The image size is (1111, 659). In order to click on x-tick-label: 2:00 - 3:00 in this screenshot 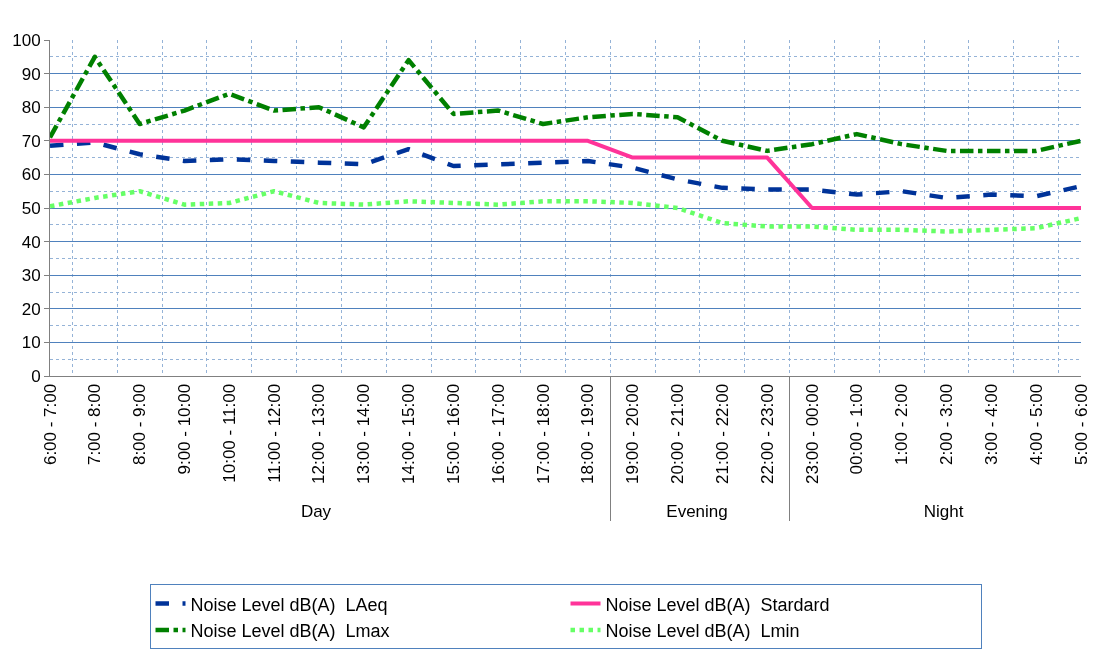, I will do `click(947, 424)`.